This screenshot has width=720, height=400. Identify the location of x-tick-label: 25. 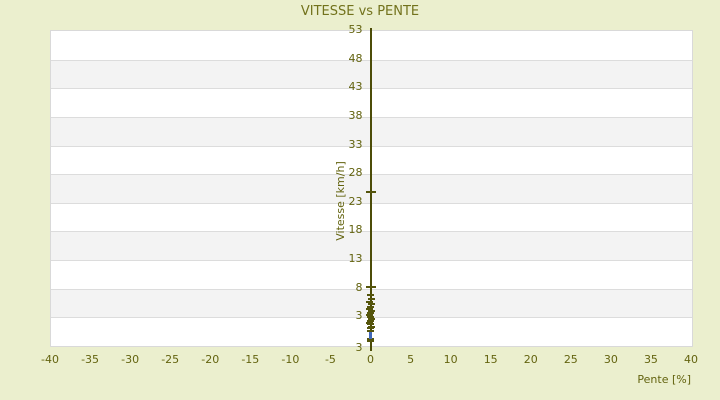
(570, 359).